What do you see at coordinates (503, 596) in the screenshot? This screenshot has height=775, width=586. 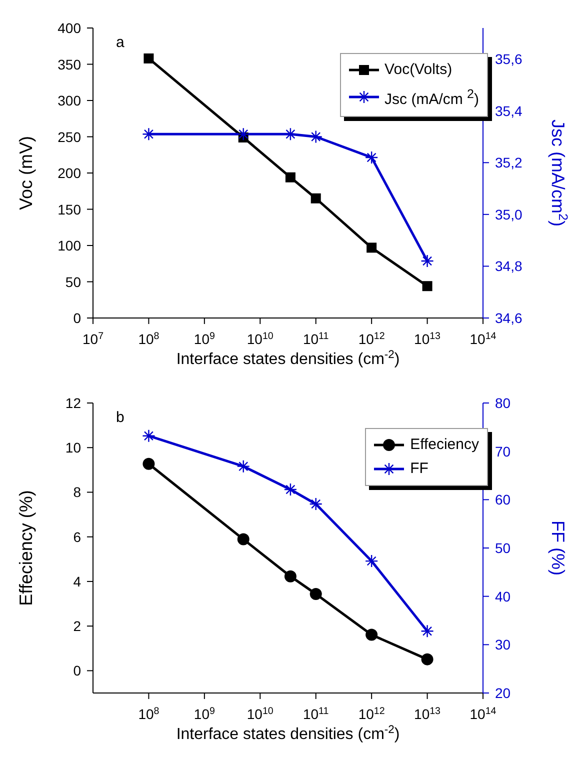 I see `y2-tick-label: 40` at bounding box center [503, 596].